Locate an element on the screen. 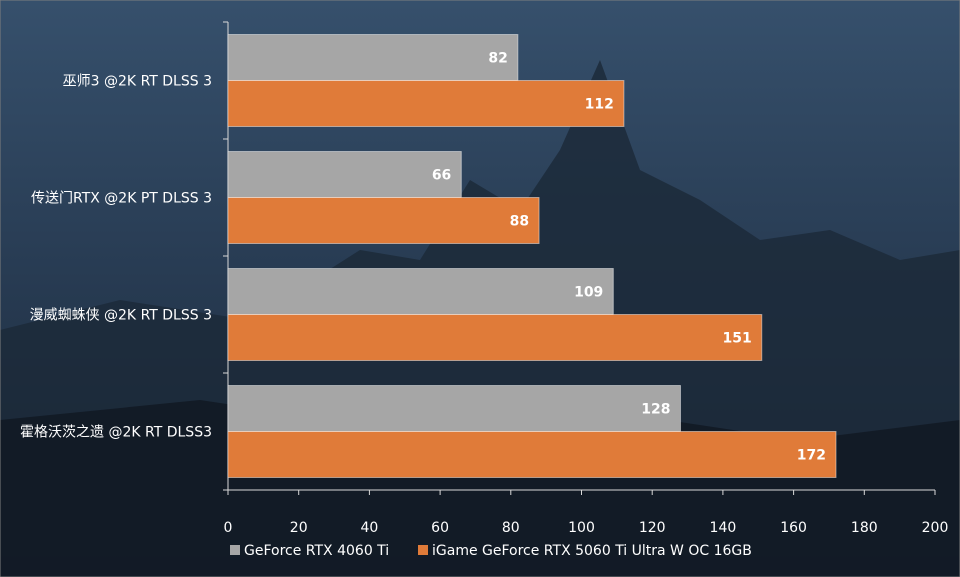  x-tick-label: 20 is located at coordinates (299, 528).